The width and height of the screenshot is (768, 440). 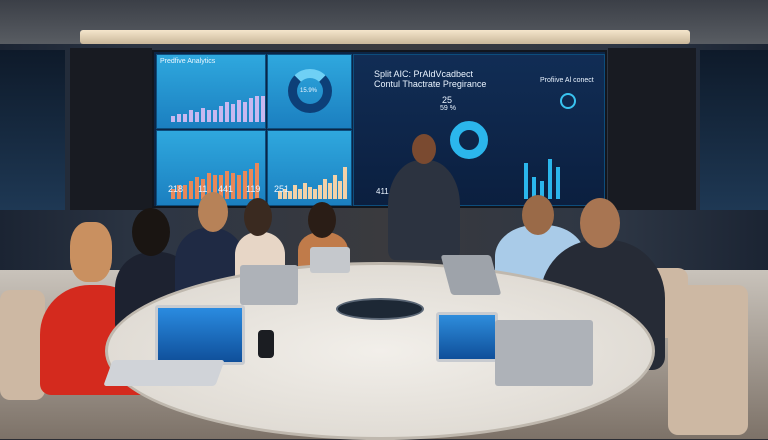 What do you see at coordinates (188, 61) in the screenshot?
I see `panel-title: Predfive Analytics` at bounding box center [188, 61].